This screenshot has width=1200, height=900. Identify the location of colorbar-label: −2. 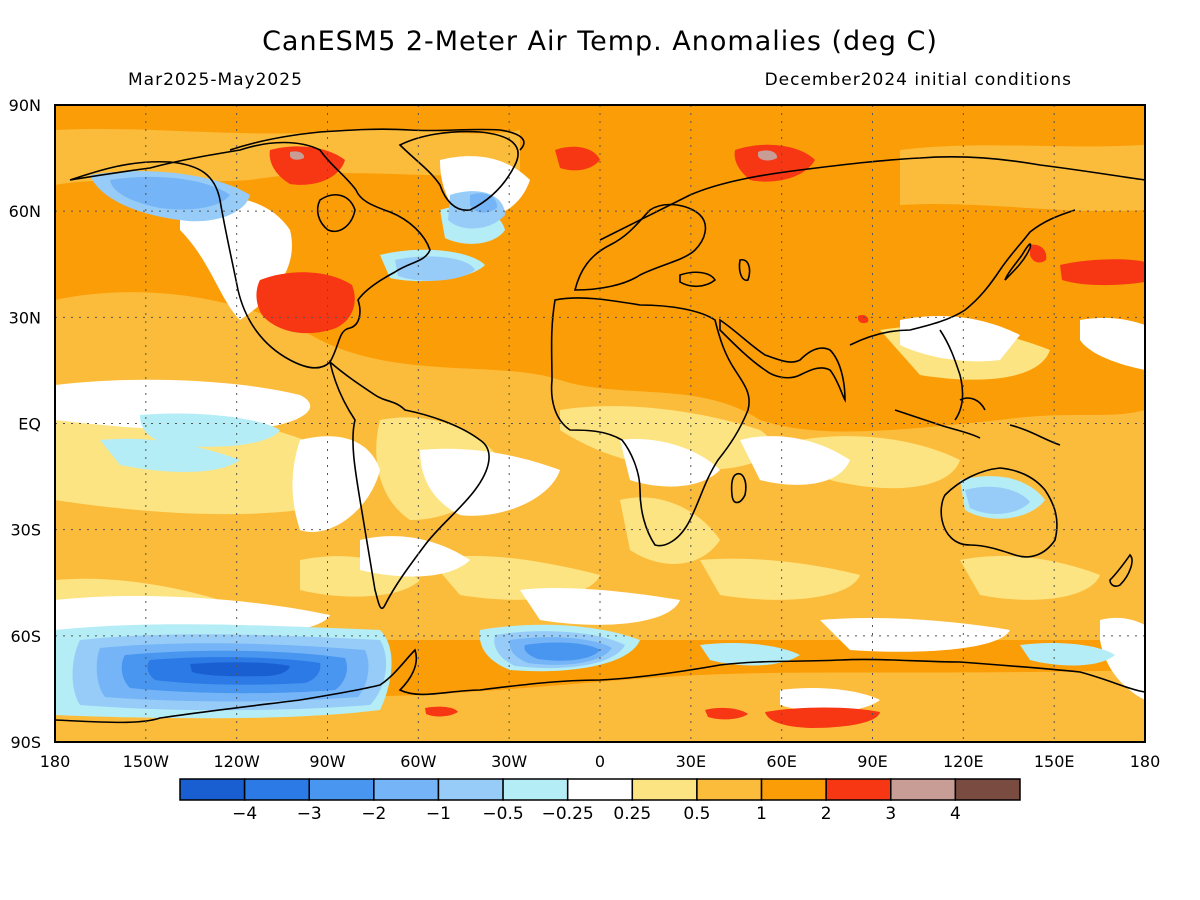
(373, 814).